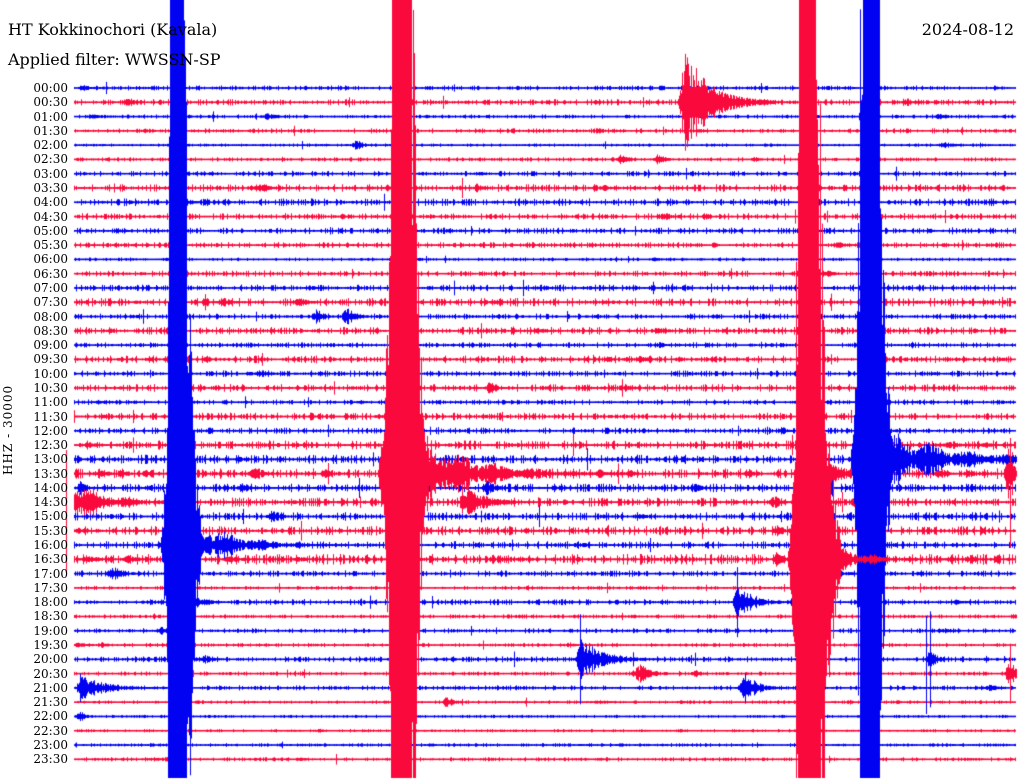  Describe the element at coordinates (50, 616) in the screenshot. I see `time-label: 18:30` at that location.